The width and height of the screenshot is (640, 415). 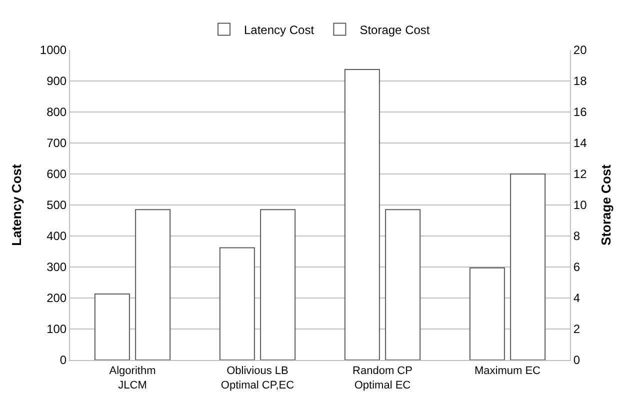 What do you see at coordinates (507, 371) in the screenshot?
I see `x-tick-label: Maximum EC` at bounding box center [507, 371].